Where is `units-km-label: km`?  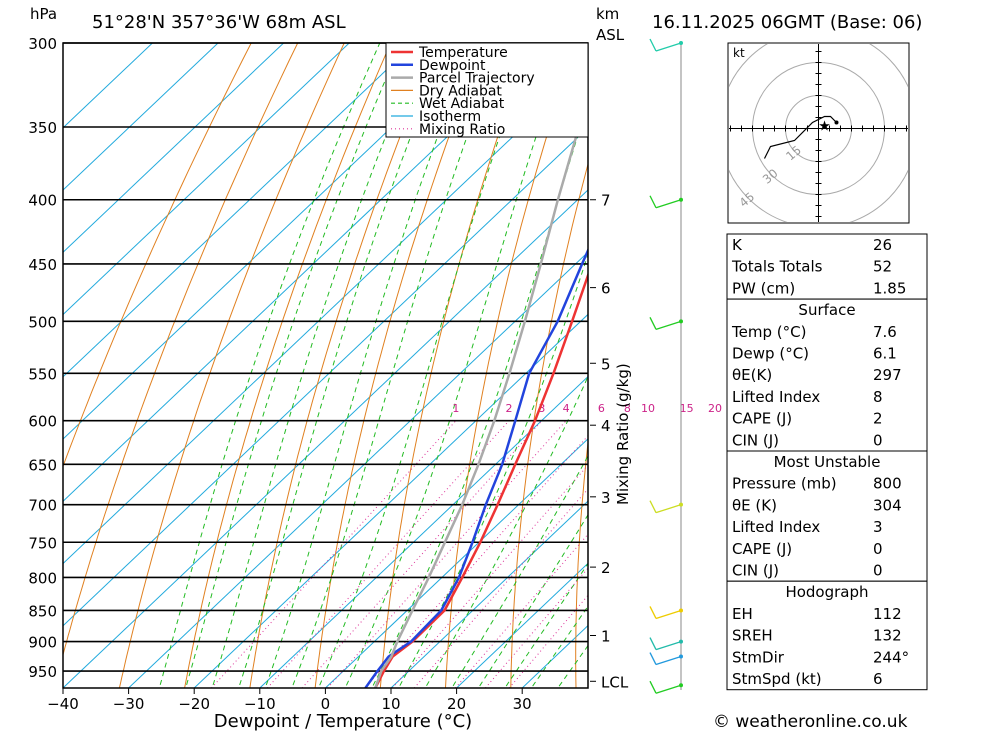 units-km-label: km is located at coordinates (607, 14).